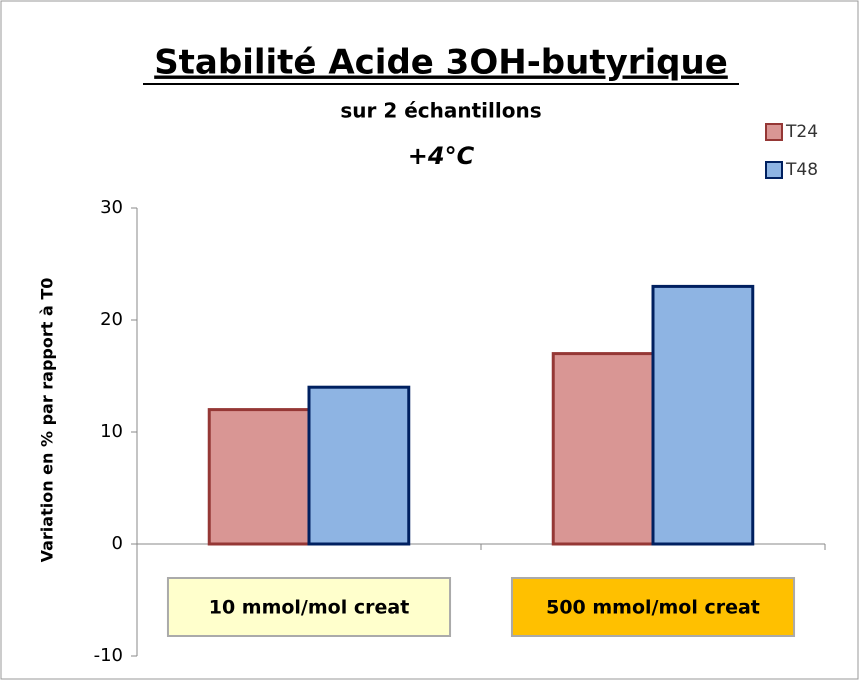 The width and height of the screenshot is (859, 684). Describe the element at coordinates (801, 132) in the screenshot. I see `legend-label: T24` at that location.